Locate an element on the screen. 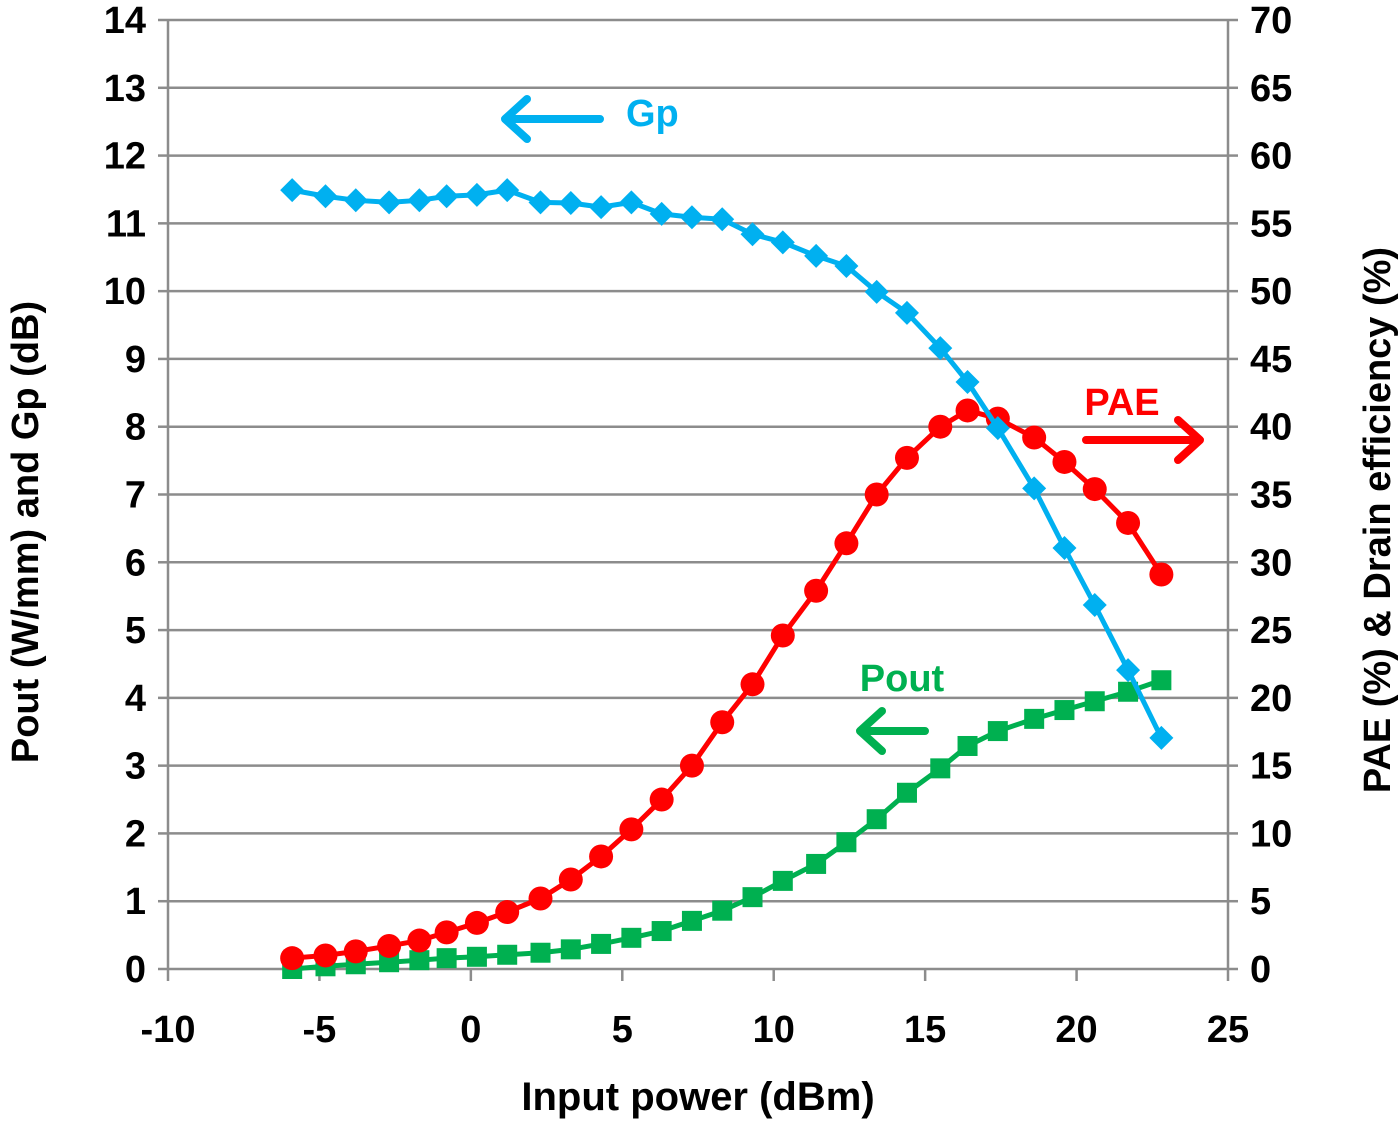 The image size is (1400, 1128). x-tick-label: -5 is located at coordinates (320, 1030).